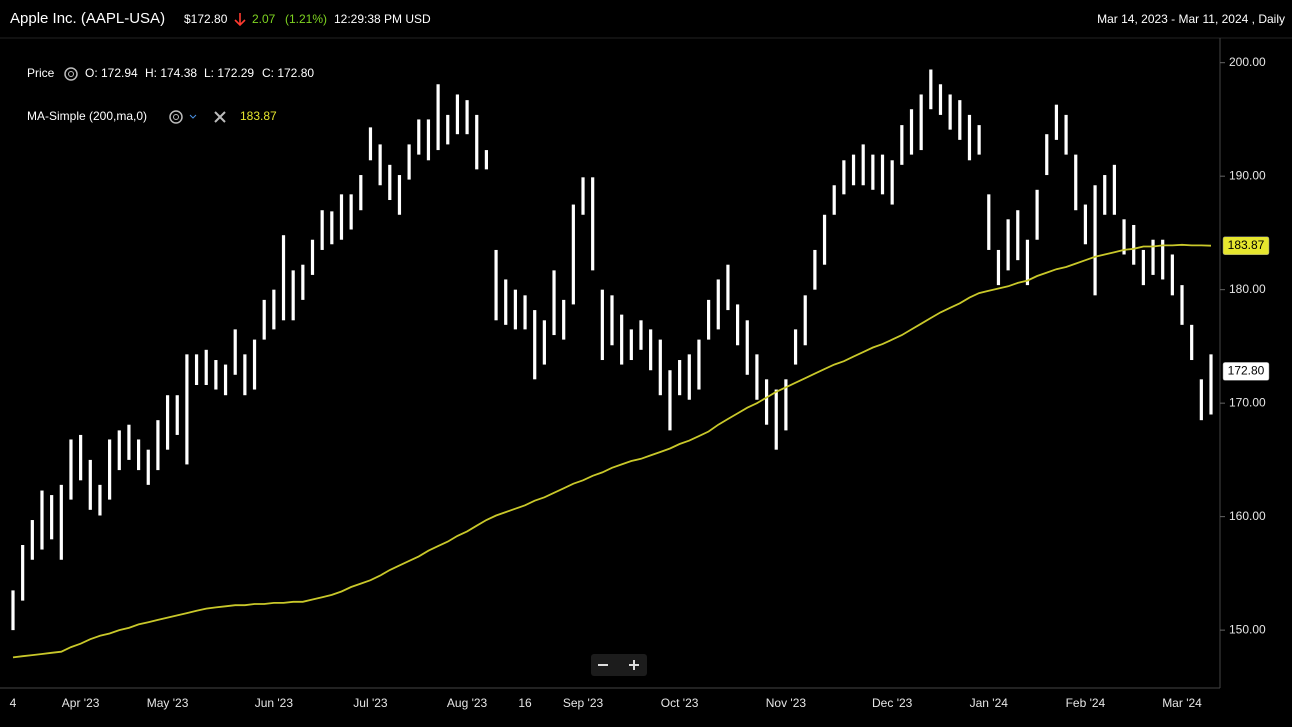  What do you see at coordinates (306, 19) in the screenshot?
I see `change-pct: (1.21%)` at bounding box center [306, 19].